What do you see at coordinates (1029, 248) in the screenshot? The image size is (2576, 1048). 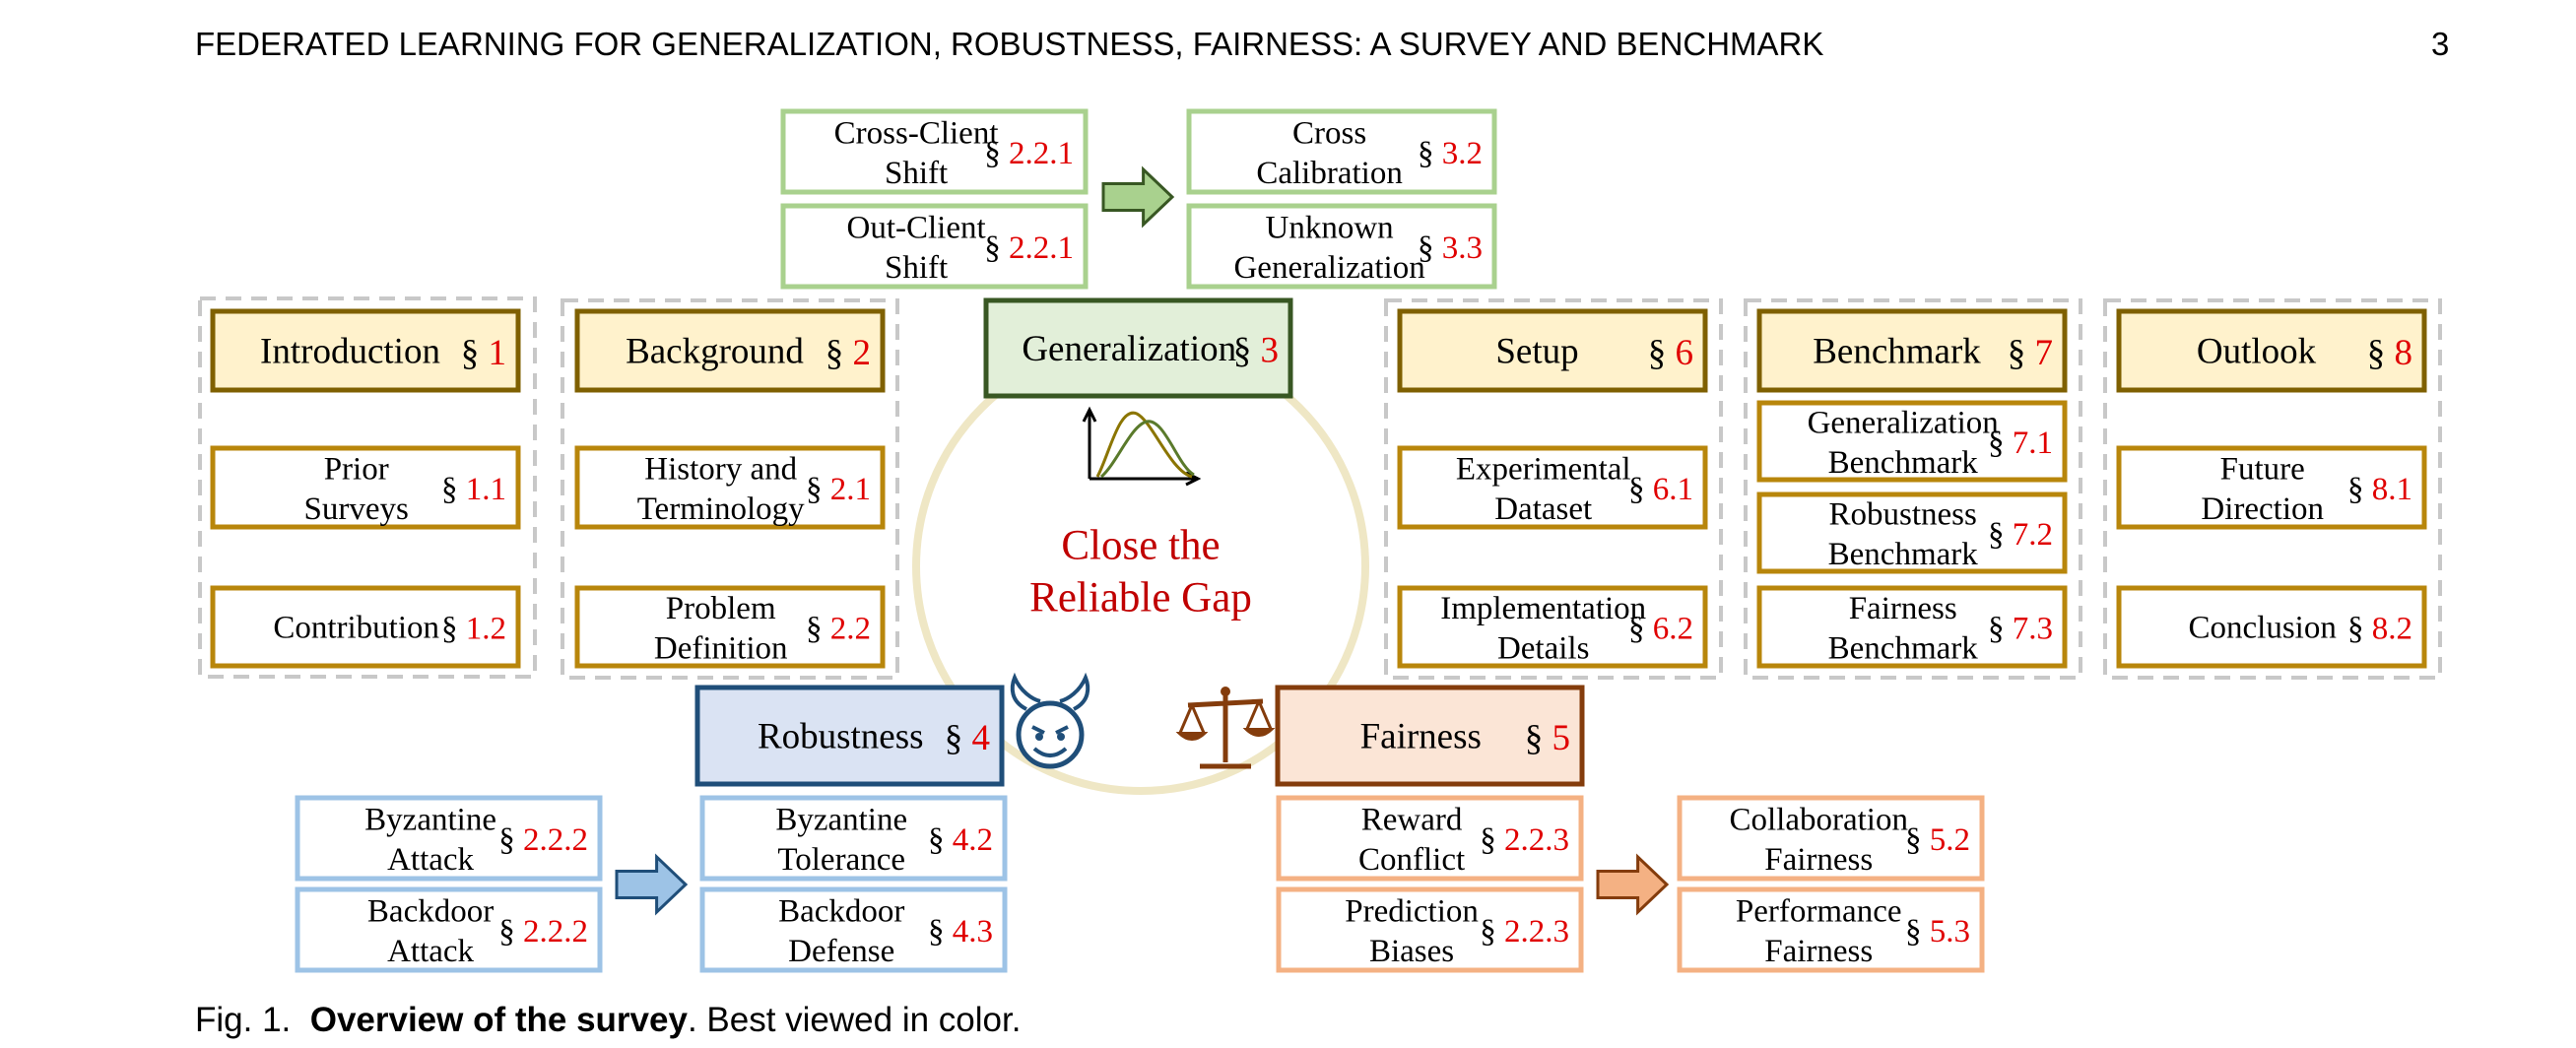 I see `generalization-source-box-2-section-ref: § 2.2.1` at bounding box center [1029, 248].